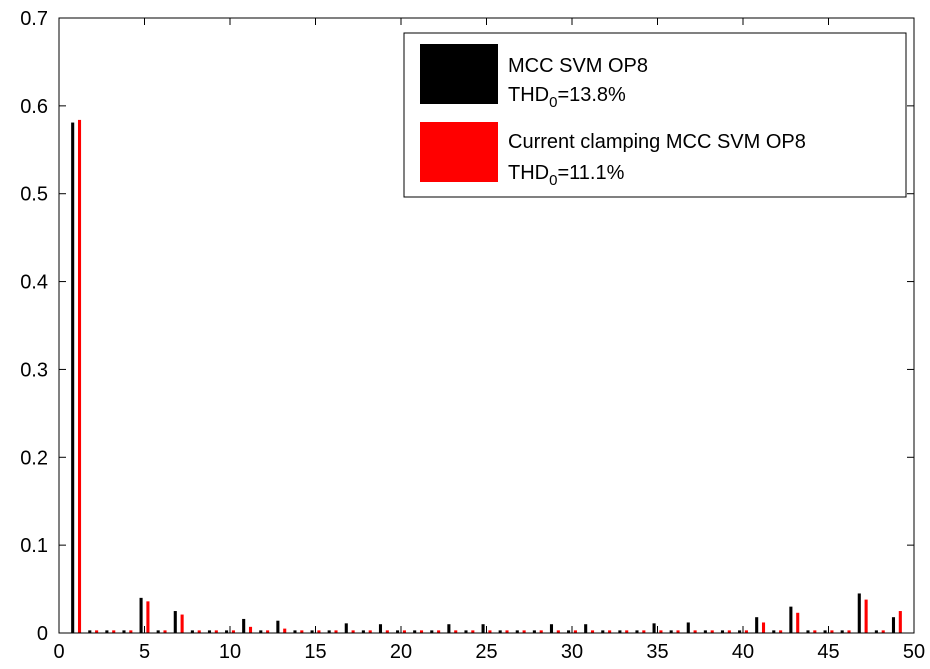  I want to click on x-tick-label: 50, so click(914, 652).